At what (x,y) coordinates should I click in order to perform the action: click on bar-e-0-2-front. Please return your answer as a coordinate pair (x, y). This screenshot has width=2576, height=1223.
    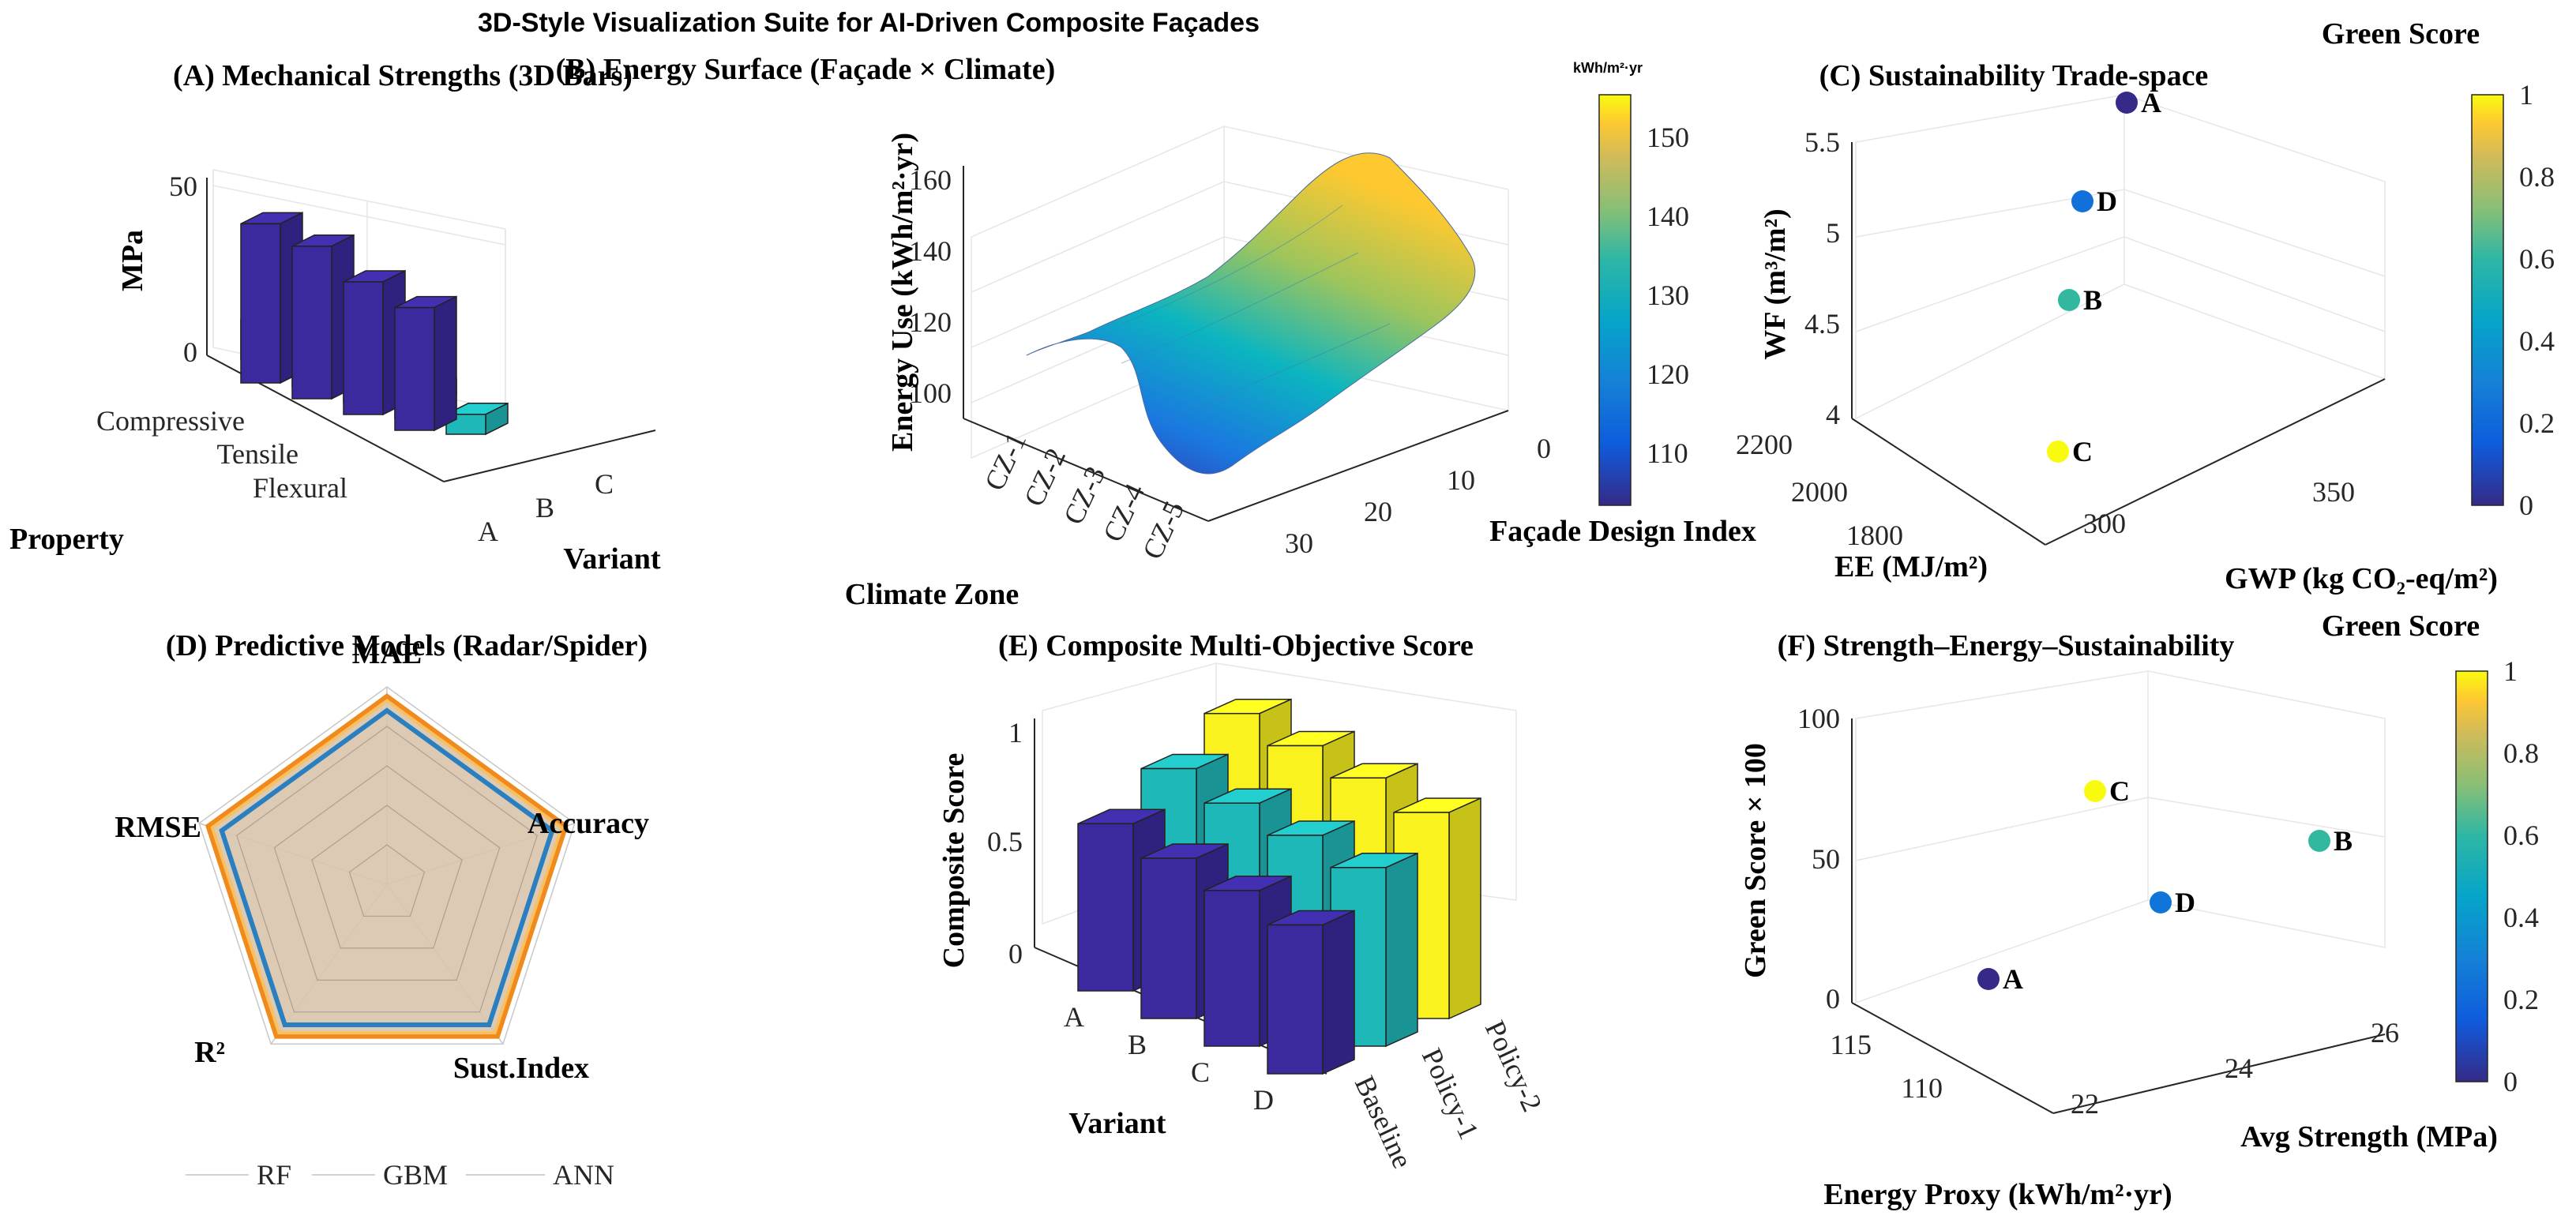
    Looking at the image, I should click on (1232, 968).